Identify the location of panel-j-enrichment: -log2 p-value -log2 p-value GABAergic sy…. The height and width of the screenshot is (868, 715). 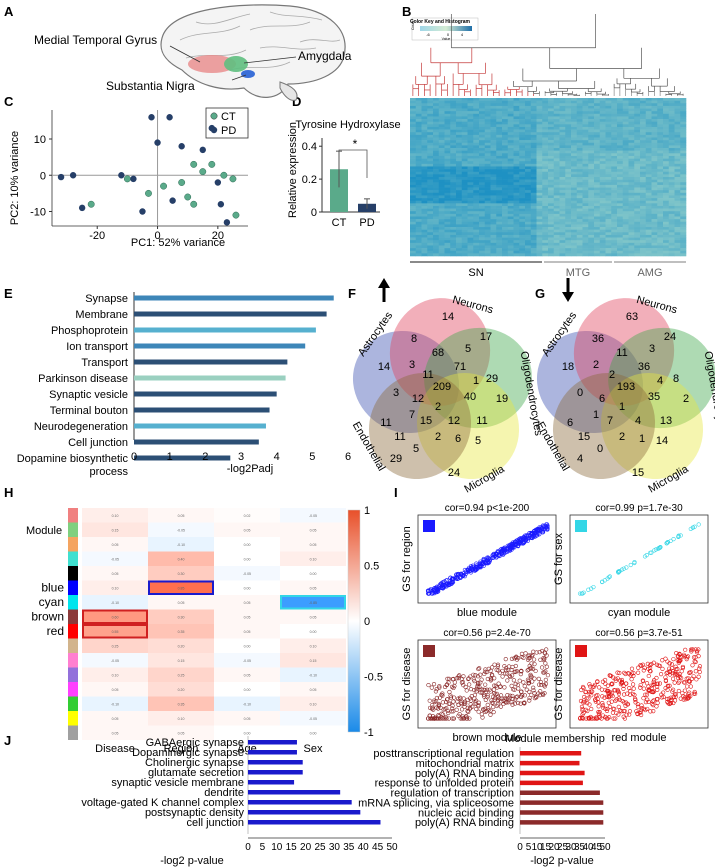
(346, 801).